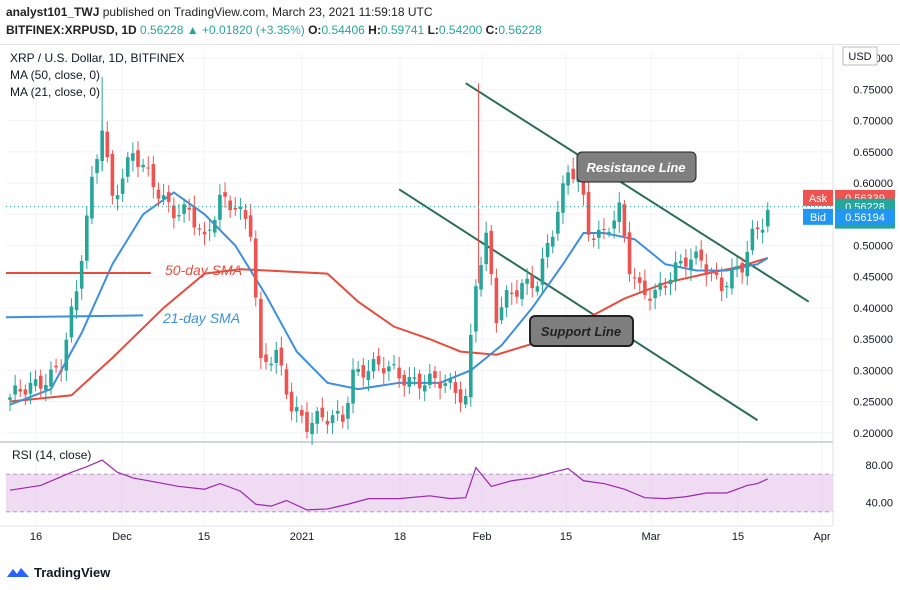  What do you see at coordinates (204, 537) in the screenshot?
I see `time-tick-label: 15` at bounding box center [204, 537].